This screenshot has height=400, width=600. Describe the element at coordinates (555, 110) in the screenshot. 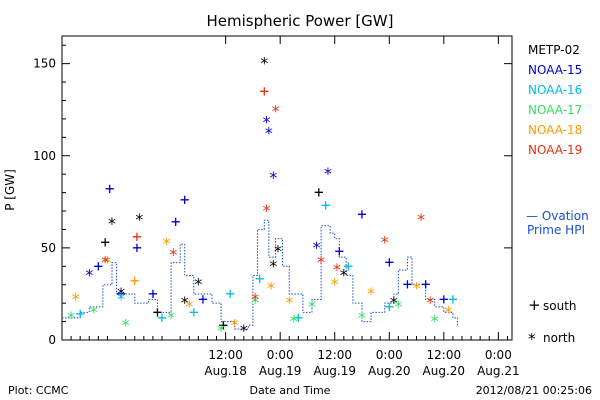

I see `legend-entry: NOAA-17` at that location.